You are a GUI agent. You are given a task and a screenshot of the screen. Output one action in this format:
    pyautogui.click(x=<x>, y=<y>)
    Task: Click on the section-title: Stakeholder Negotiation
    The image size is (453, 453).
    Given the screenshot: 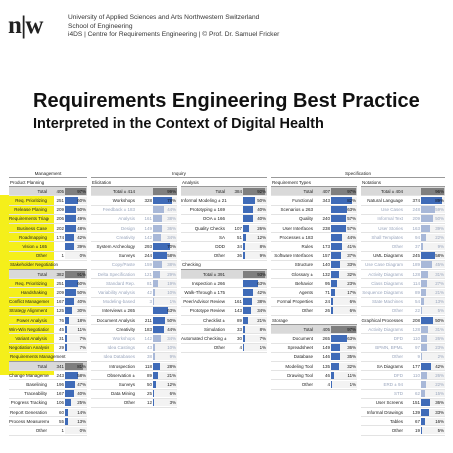 What is the action you would take?
    pyautogui.click(x=48, y=265)
    